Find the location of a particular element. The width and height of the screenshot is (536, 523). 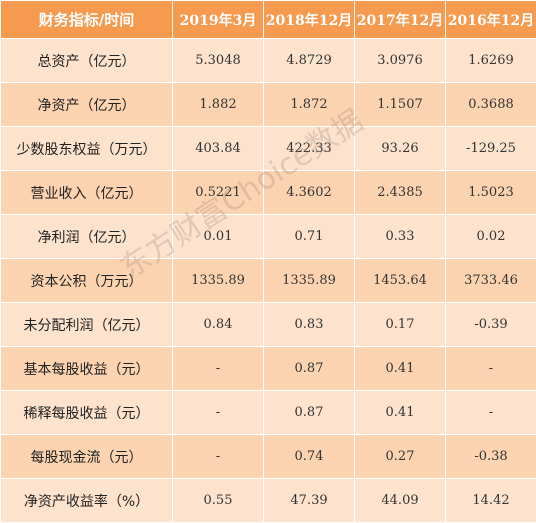

table-cell: 0.17 is located at coordinates (400, 325).